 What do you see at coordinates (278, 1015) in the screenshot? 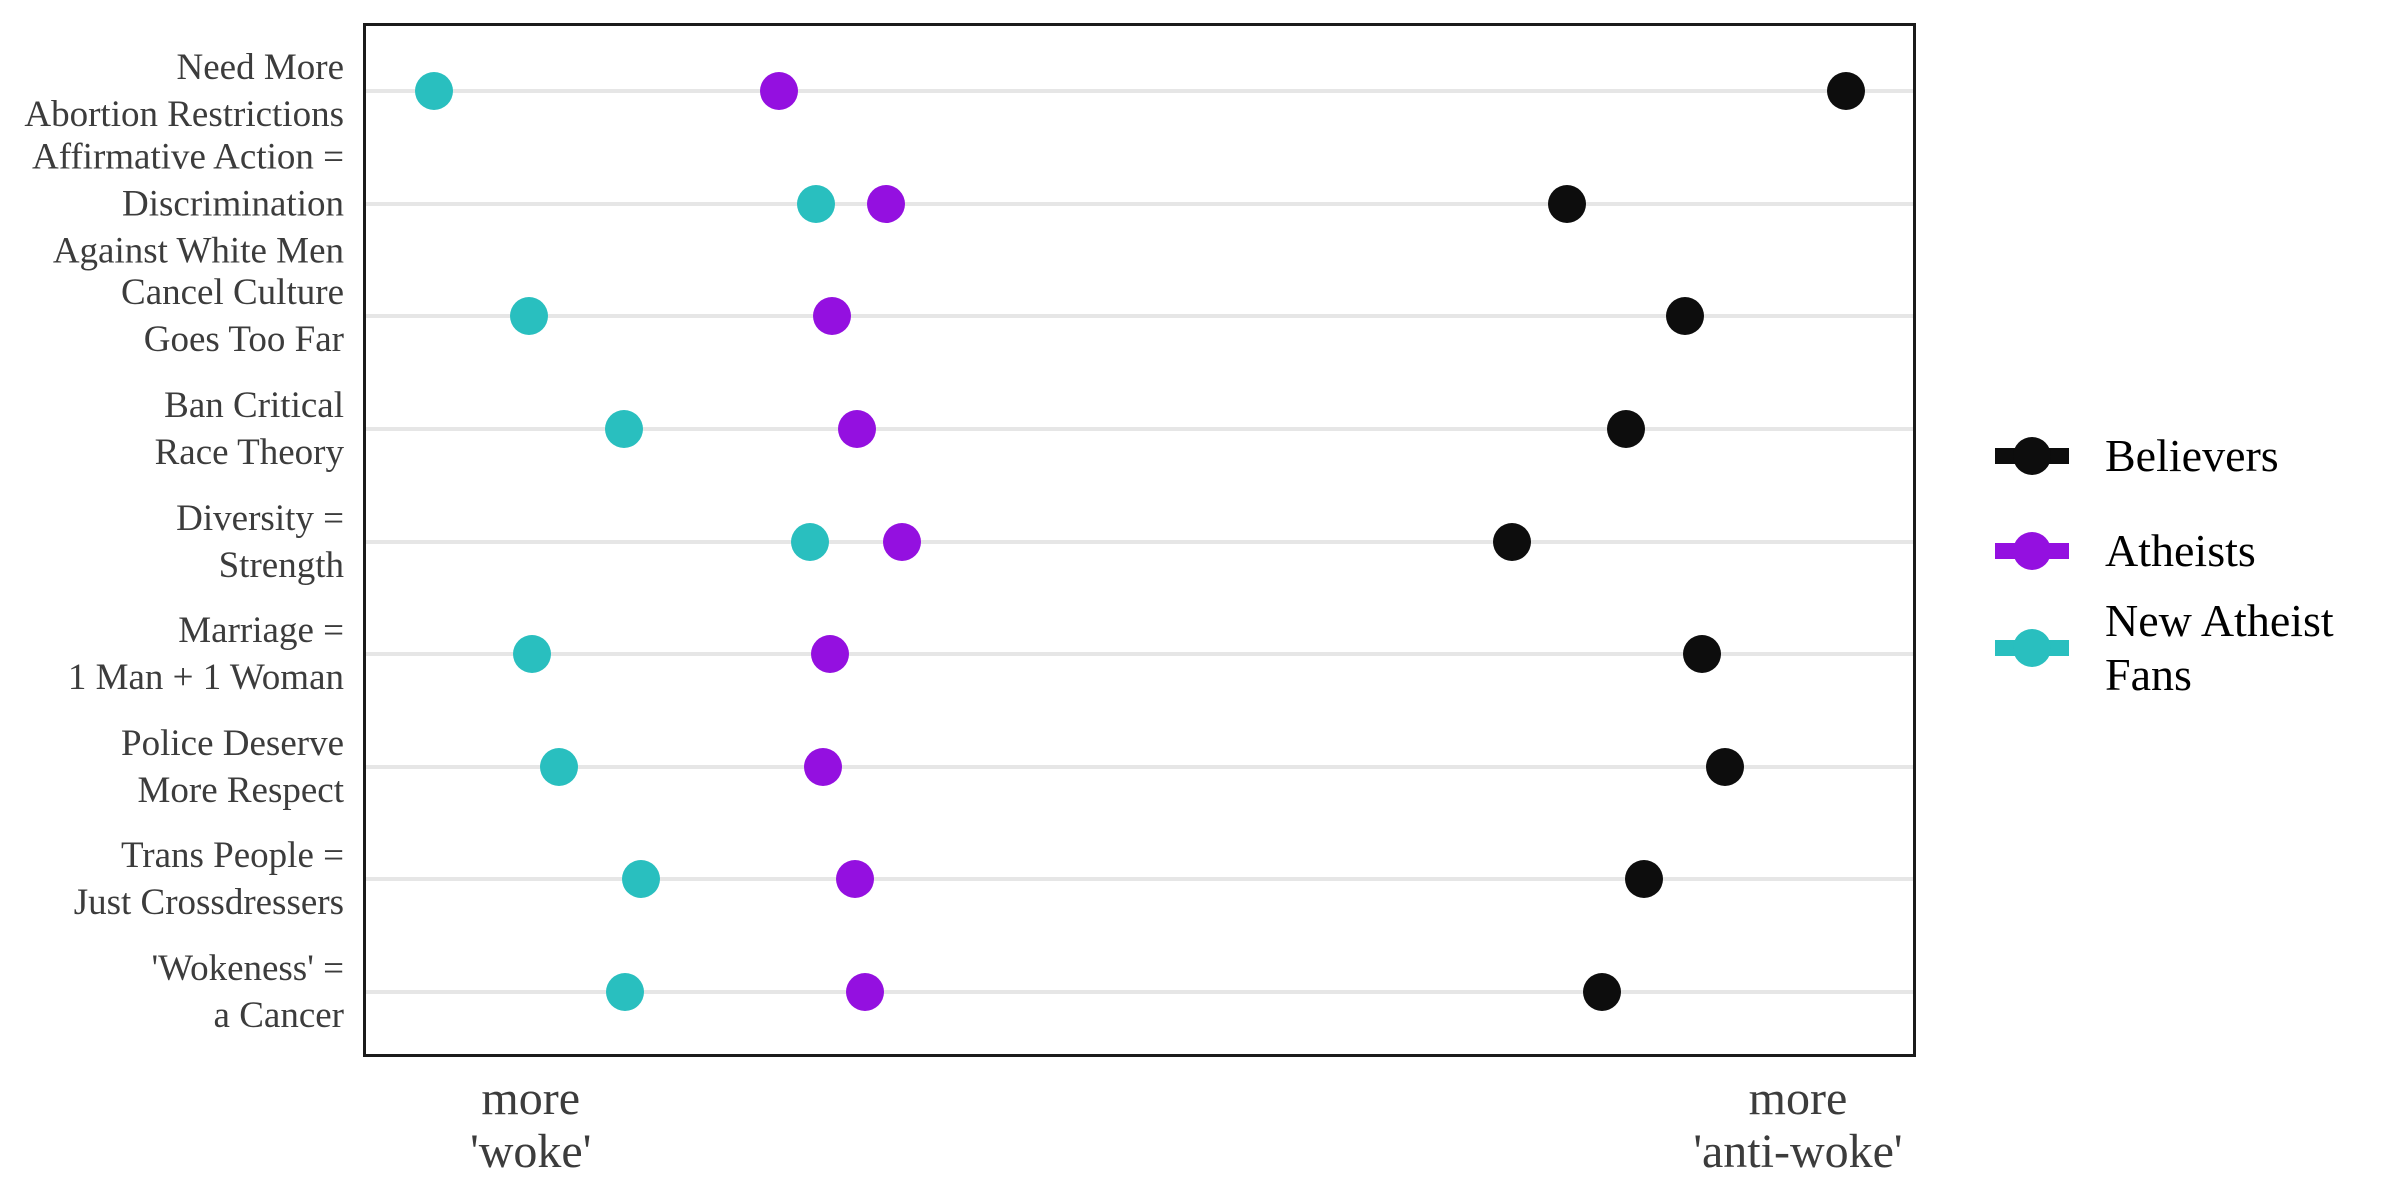
I see `category-label-line: a Cancer` at bounding box center [278, 1015].